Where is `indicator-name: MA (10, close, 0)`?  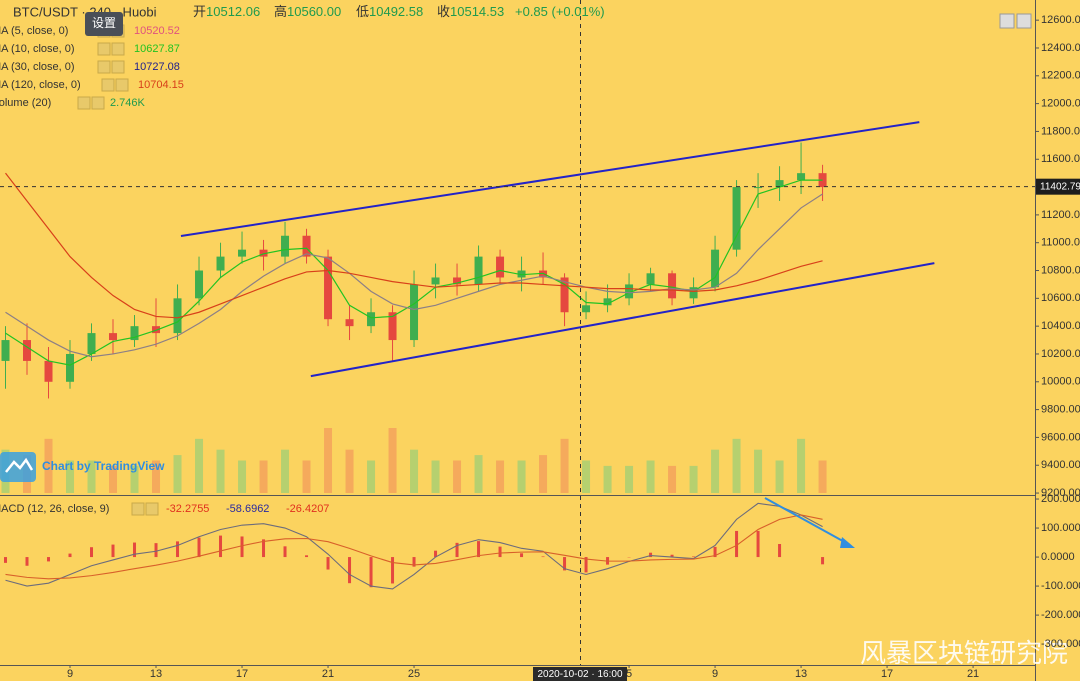
indicator-name: MA (10, close, 0) is located at coordinates (37, 49).